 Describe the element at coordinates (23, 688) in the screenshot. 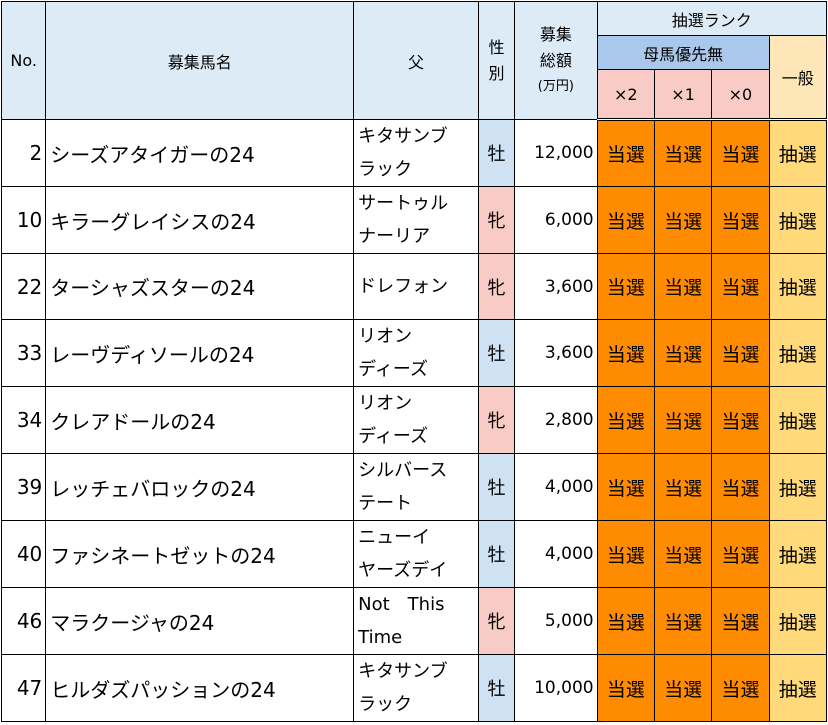

I see `row-number: 47` at that location.